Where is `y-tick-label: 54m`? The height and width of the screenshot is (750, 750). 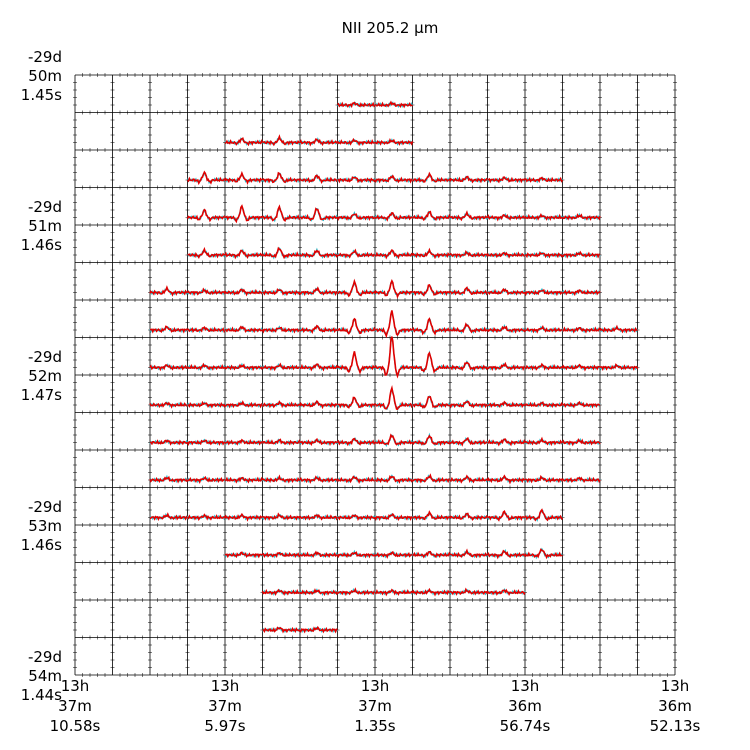 y-tick-label: 54m is located at coordinates (45, 676).